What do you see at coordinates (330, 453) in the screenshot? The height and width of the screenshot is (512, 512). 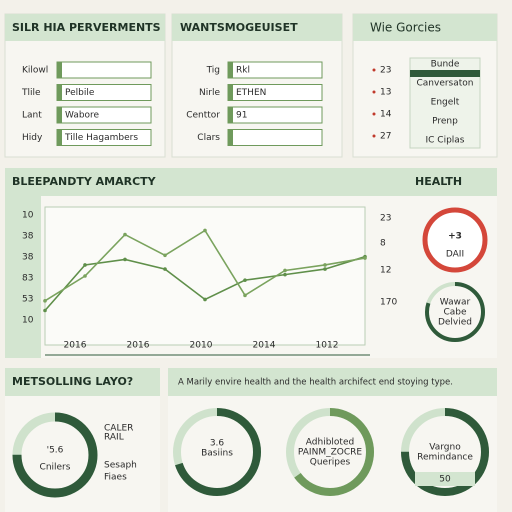 I see `donut-text: PAINM_ZOCRE` at bounding box center [330, 453].